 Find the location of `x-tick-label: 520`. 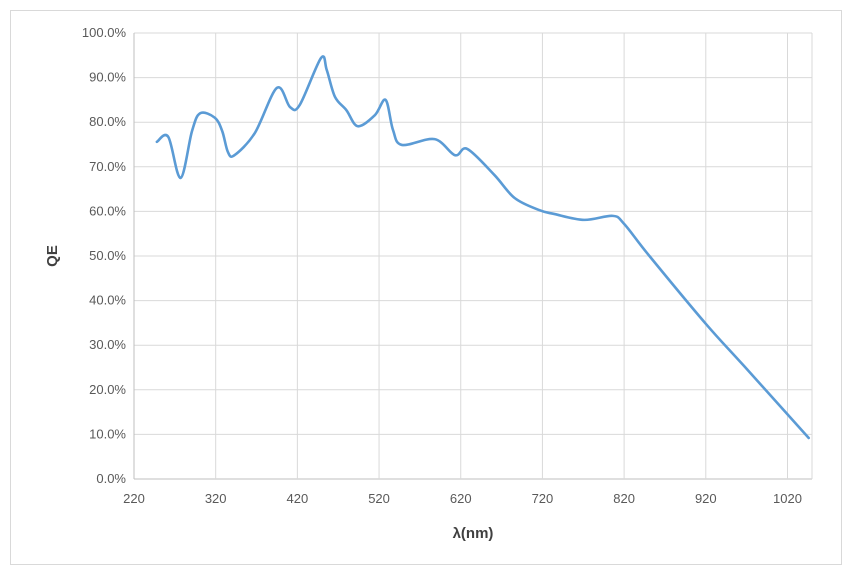

x-tick-label: 520 is located at coordinates (379, 498).